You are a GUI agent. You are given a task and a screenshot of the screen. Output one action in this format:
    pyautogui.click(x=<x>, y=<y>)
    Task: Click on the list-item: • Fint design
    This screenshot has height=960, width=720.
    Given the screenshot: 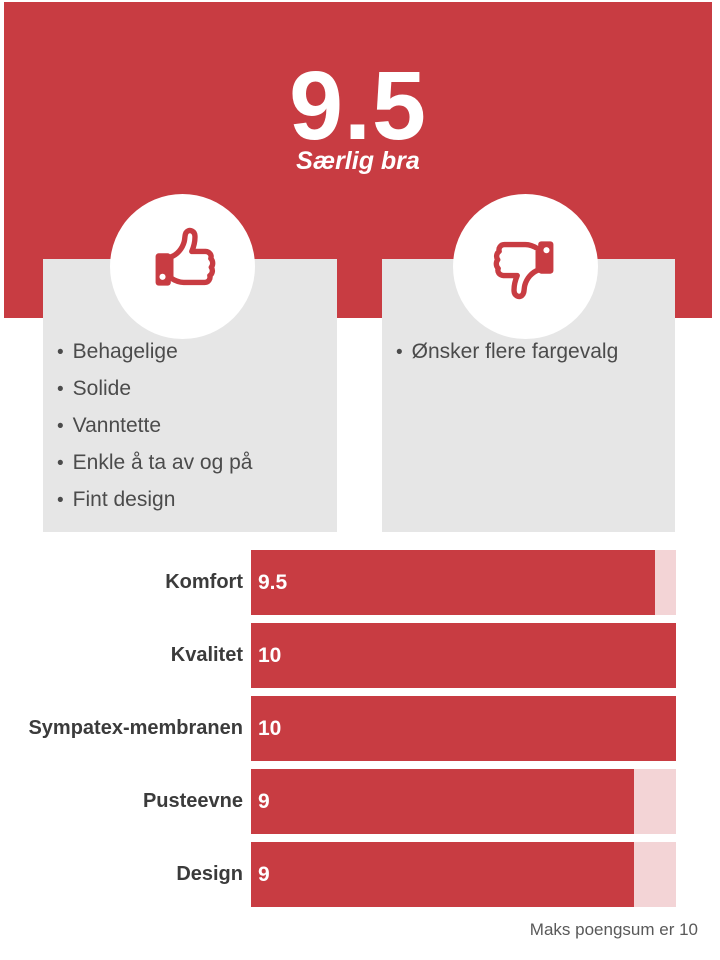 What is the action you would take?
    pyautogui.click(x=192, y=500)
    